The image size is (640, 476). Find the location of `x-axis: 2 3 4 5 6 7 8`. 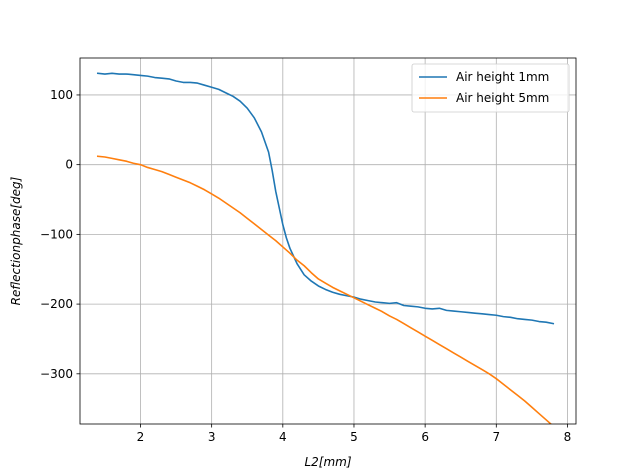

x-axis: 2 3 4 5 6 7 8 is located at coordinates (354, 434).